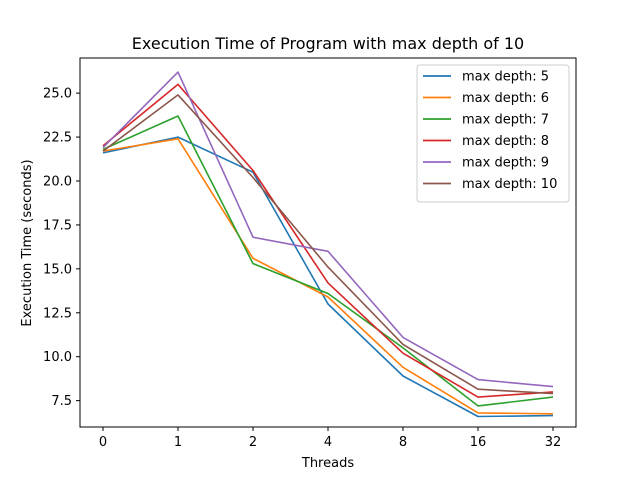 The width and height of the screenshot is (640, 480). Describe the element at coordinates (328, 442) in the screenshot. I see `x-tick-label: 4` at that location.